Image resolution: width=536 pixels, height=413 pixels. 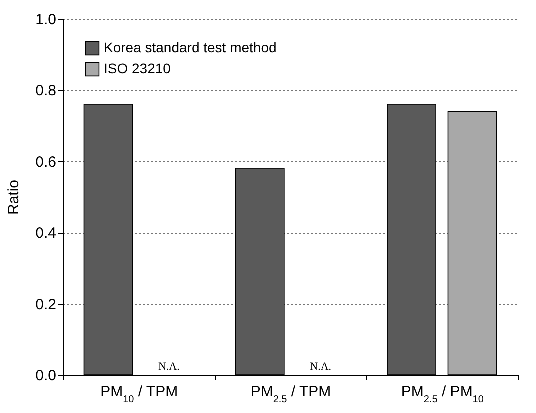 I want to click on y-tick-label: 0.2, so click(x=46, y=305).